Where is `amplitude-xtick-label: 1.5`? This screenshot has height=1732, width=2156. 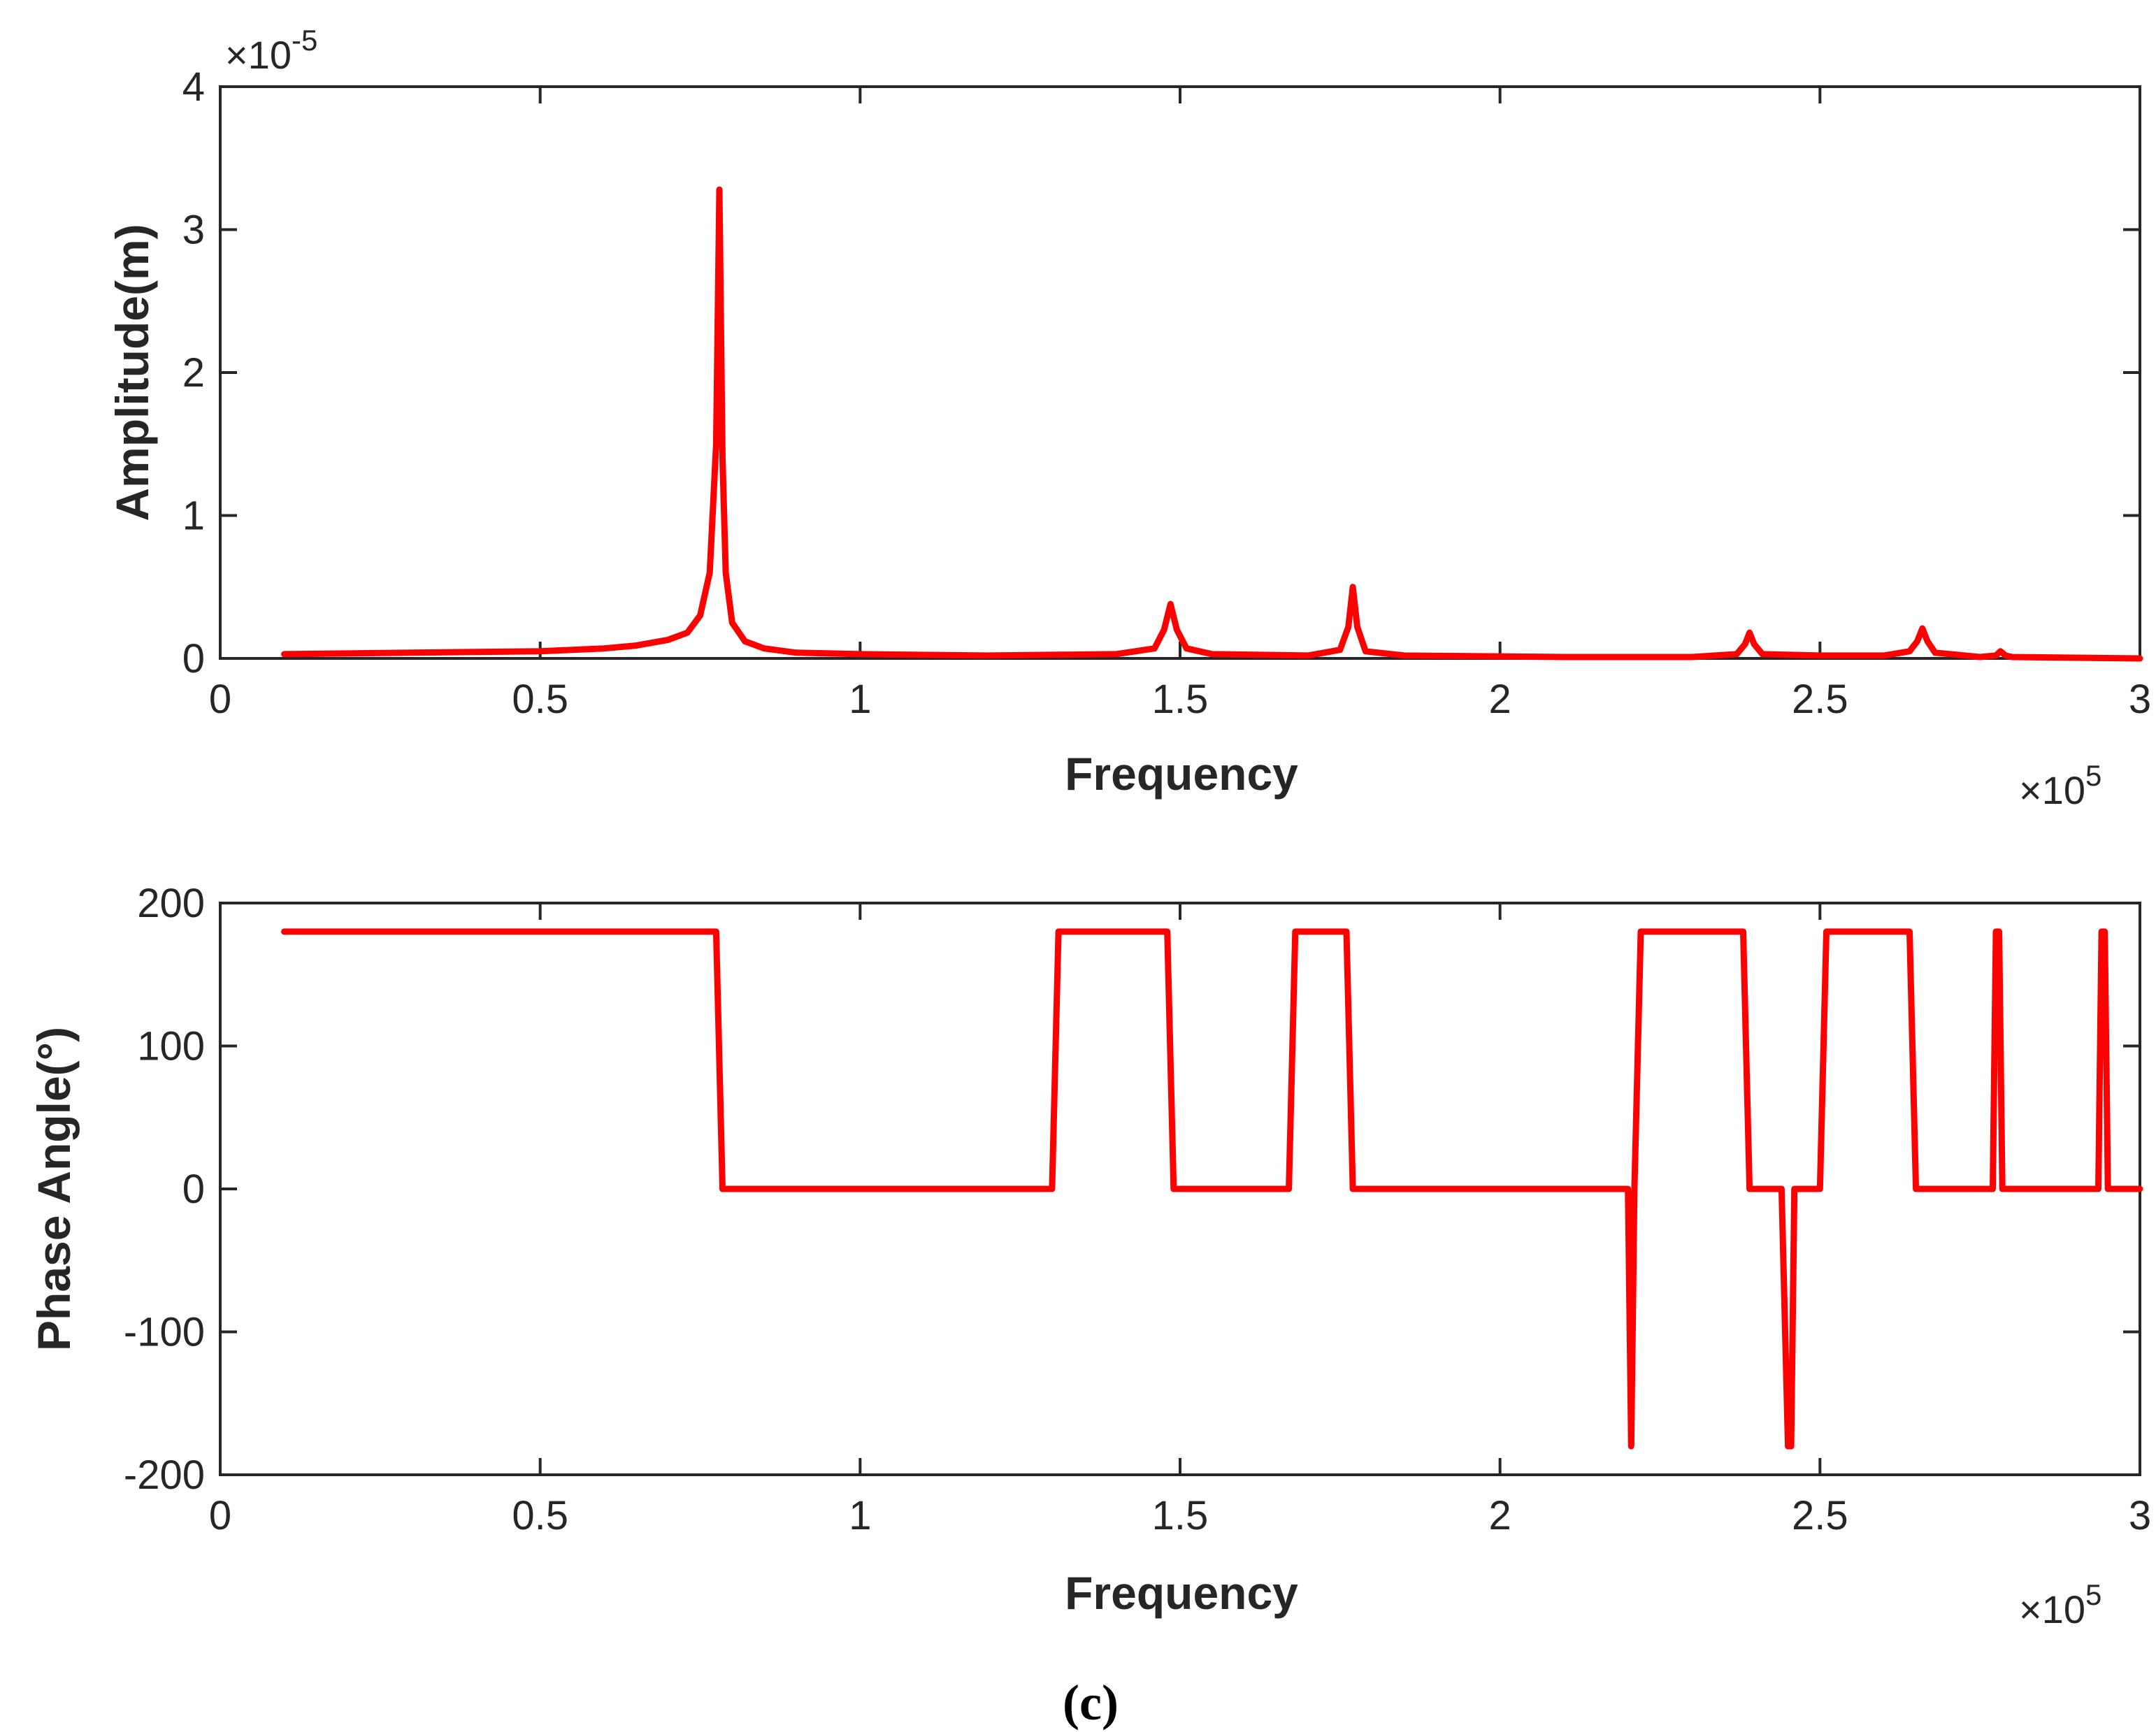
amplitude-xtick-label: 1.5 is located at coordinates (1180, 699).